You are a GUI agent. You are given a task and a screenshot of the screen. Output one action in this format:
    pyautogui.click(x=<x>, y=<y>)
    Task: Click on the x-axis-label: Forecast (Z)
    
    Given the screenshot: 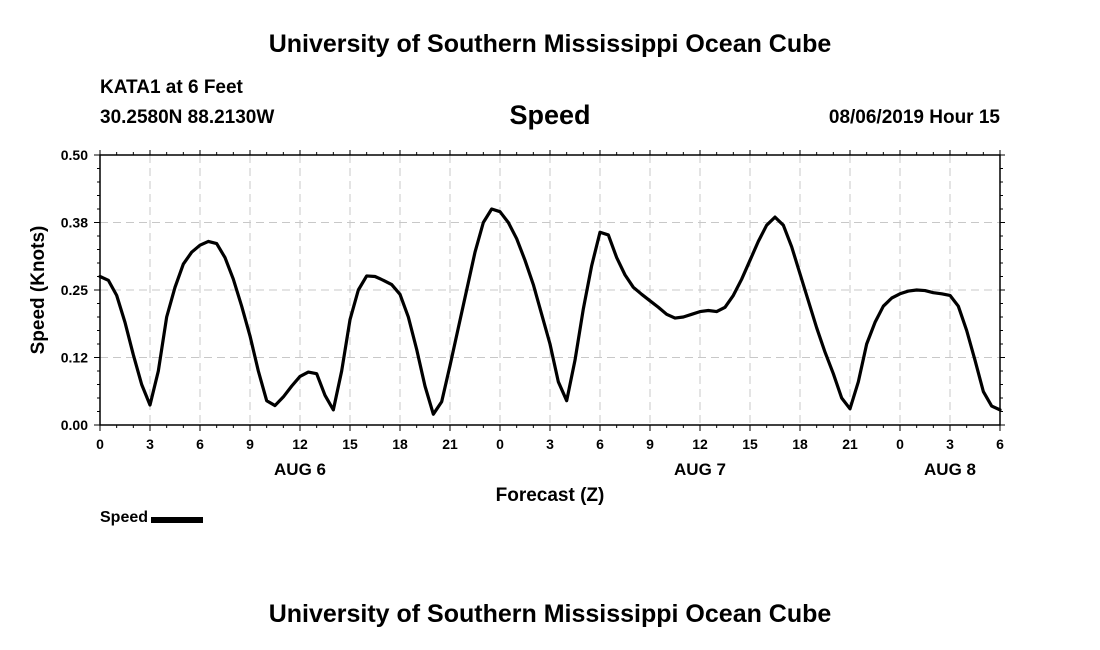 What is the action you would take?
    pyautogui.click(x=550, y=495)
    